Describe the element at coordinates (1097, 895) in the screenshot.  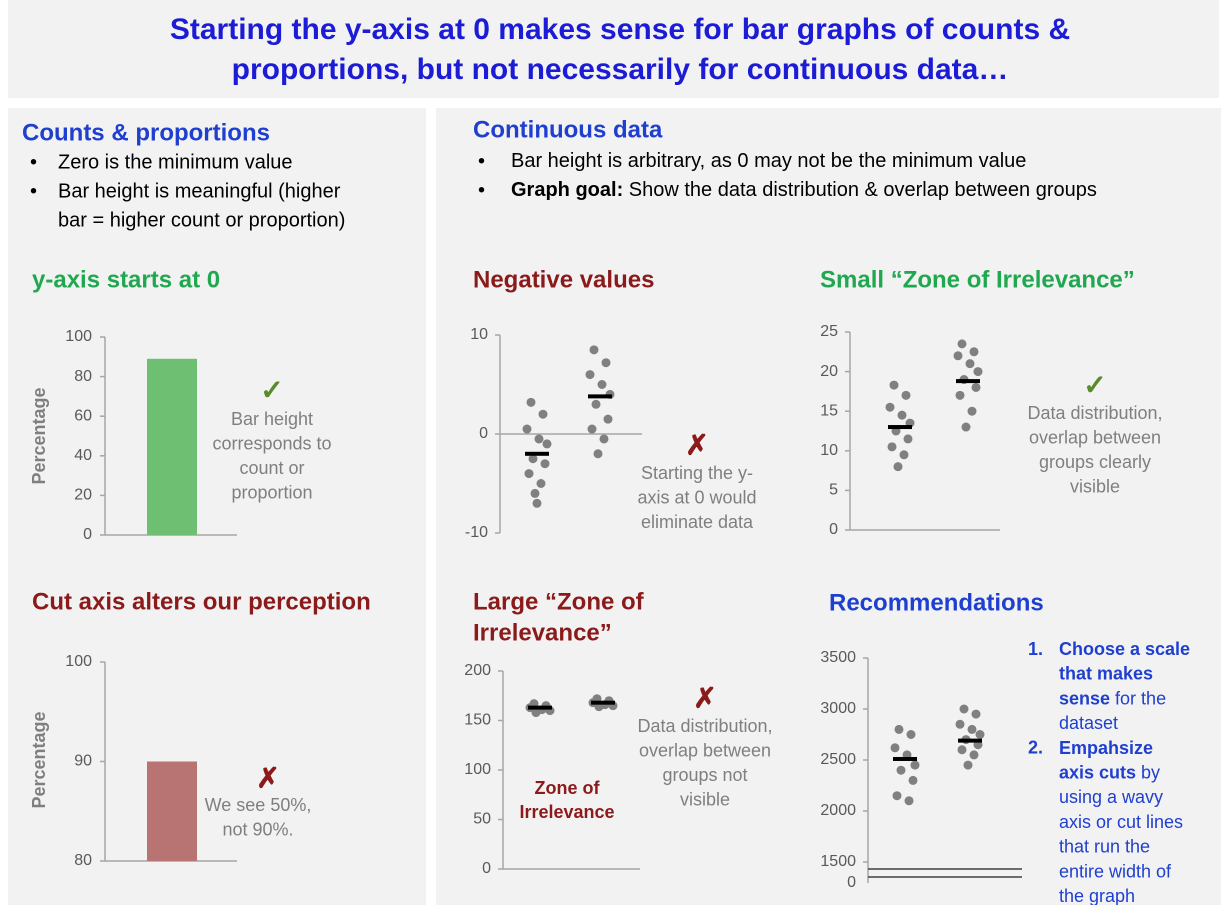
I see `recommendation-segment: the graph` at that location.